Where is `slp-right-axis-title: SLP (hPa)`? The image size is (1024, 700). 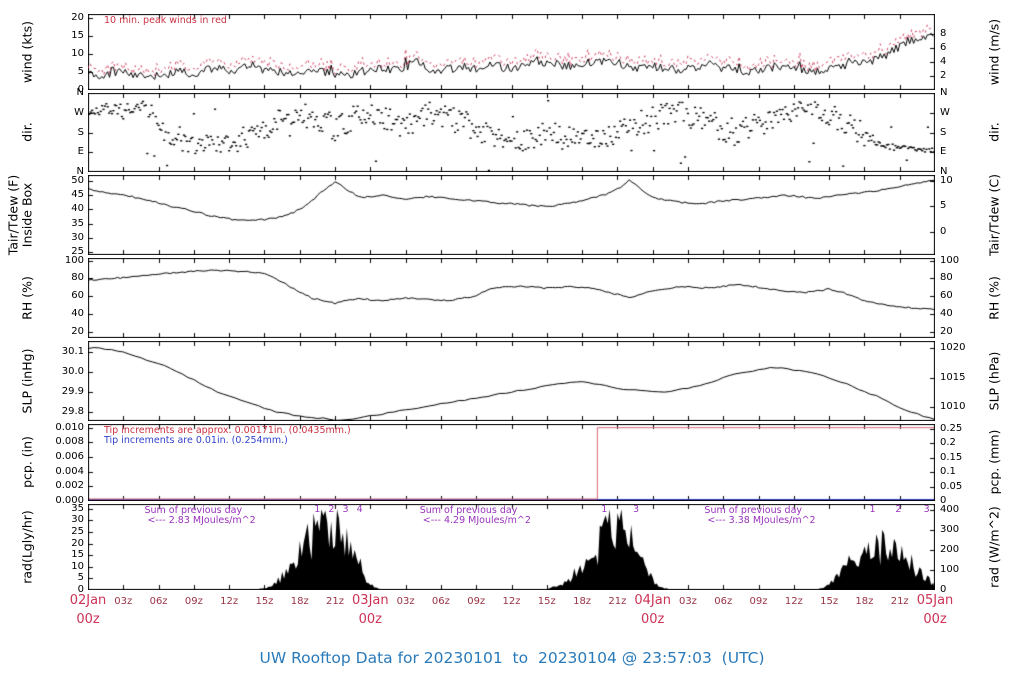 slp-right-axis-title: SLP (hPa) is located at coordinates (994, 381).